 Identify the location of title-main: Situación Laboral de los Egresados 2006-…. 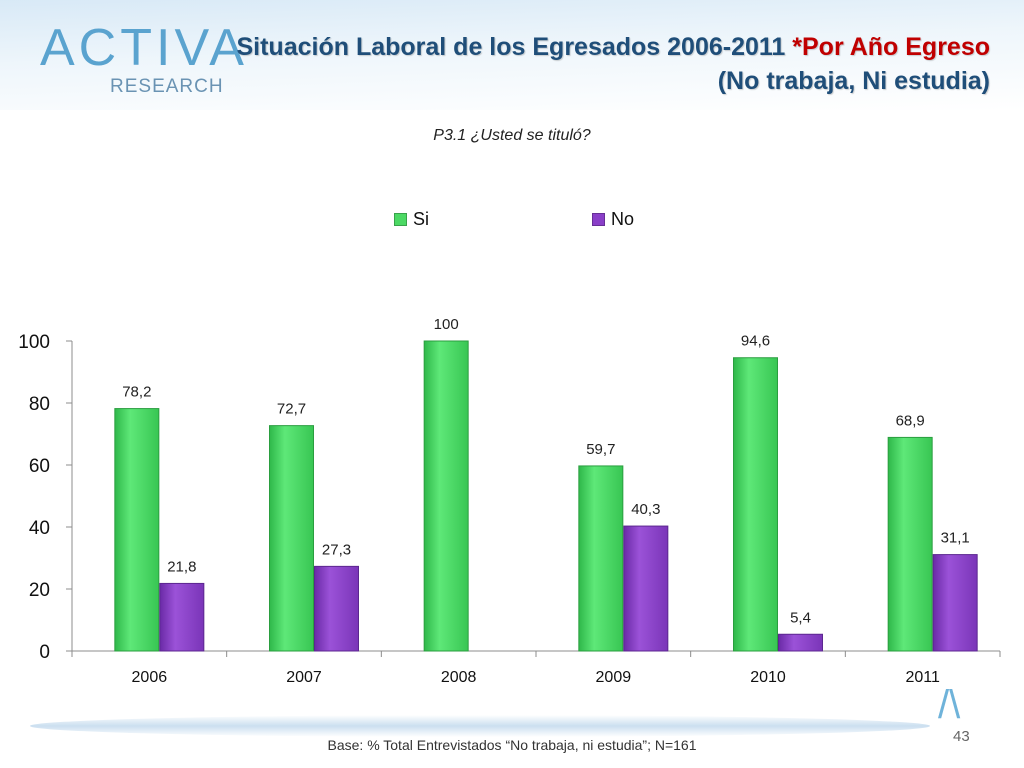
(514, 47).